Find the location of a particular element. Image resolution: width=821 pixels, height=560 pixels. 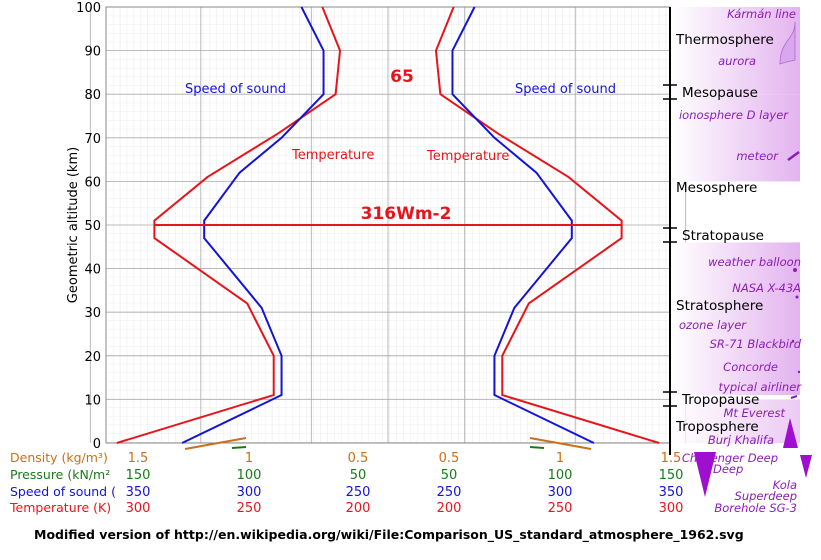

troposphere-band is located at coordinates (736, 421).